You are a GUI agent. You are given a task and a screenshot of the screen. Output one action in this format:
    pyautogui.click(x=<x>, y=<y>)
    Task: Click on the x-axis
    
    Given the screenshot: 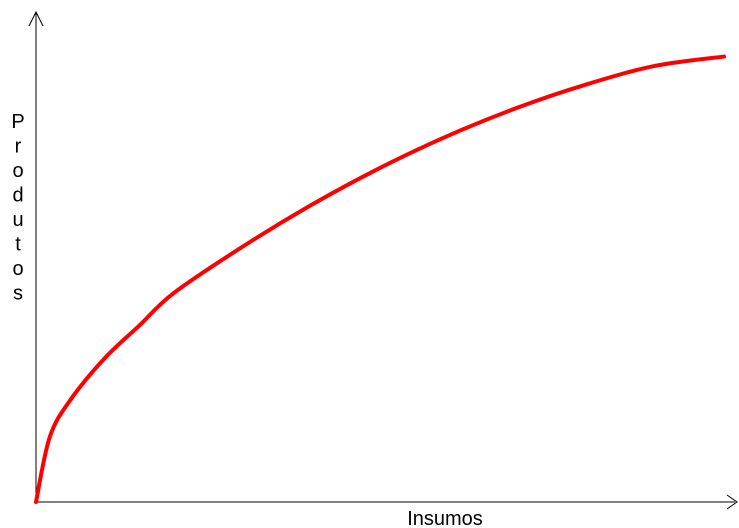 What is the action you would take?
    pyautogui.click(x=387, y=502)
    